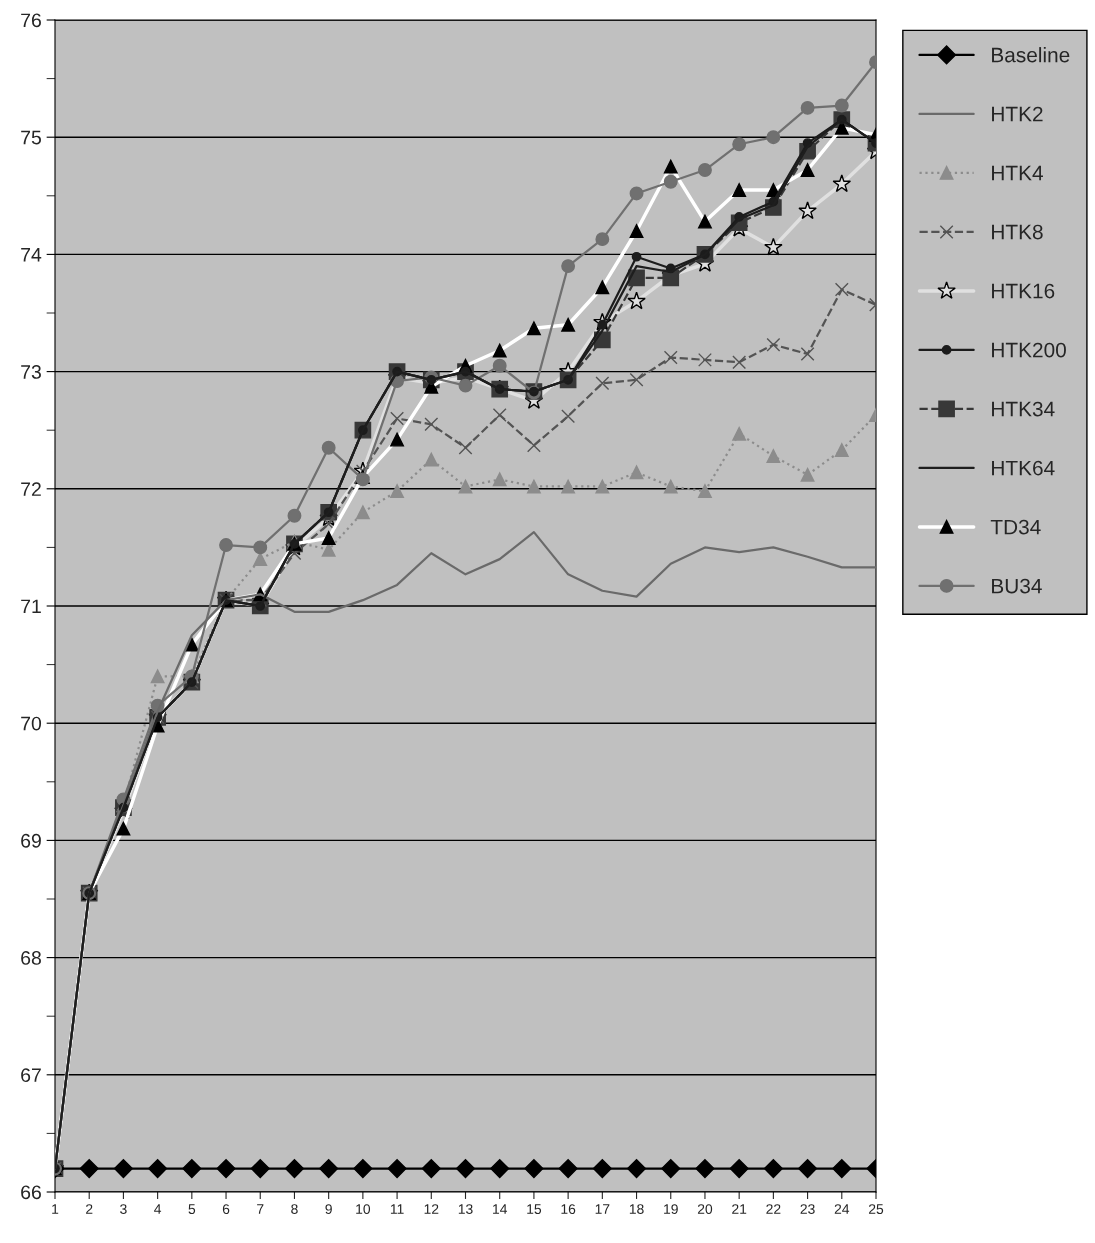 The image size is (1095, 1243). What do you see at coordinates (705, 1209) in the screenshot?
I see `x-tick-label: 20` at bounding box center [705, 1209].